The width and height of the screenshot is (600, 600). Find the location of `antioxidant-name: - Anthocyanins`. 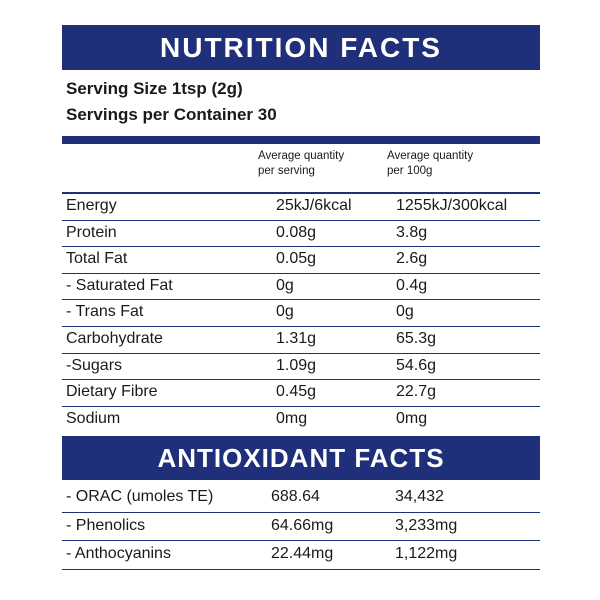

antioxidant-name: - Anthocyanins is located at coordinates (118, 554).